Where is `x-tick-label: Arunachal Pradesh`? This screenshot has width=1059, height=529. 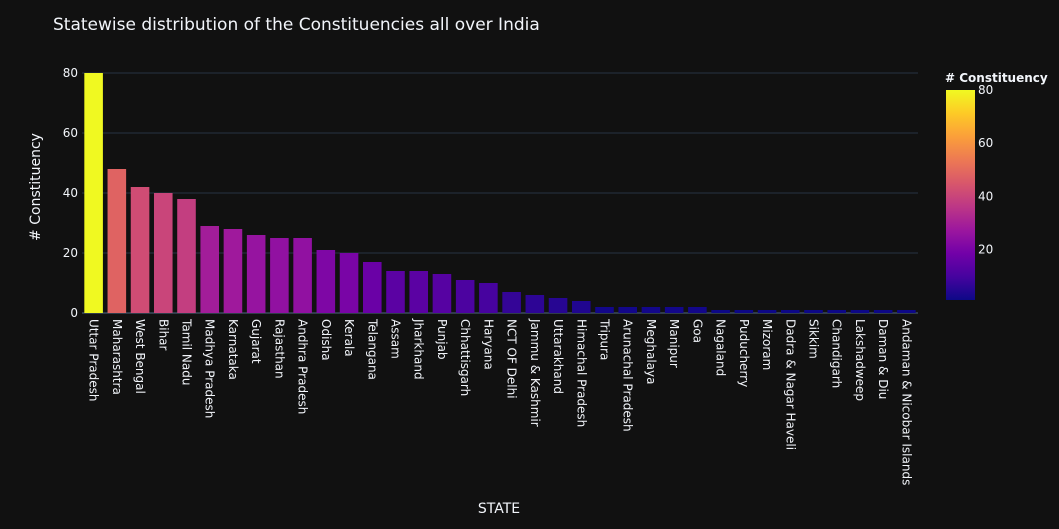
x-tick-label: Arunachal Pradesh is located at coordinates (628, 375).